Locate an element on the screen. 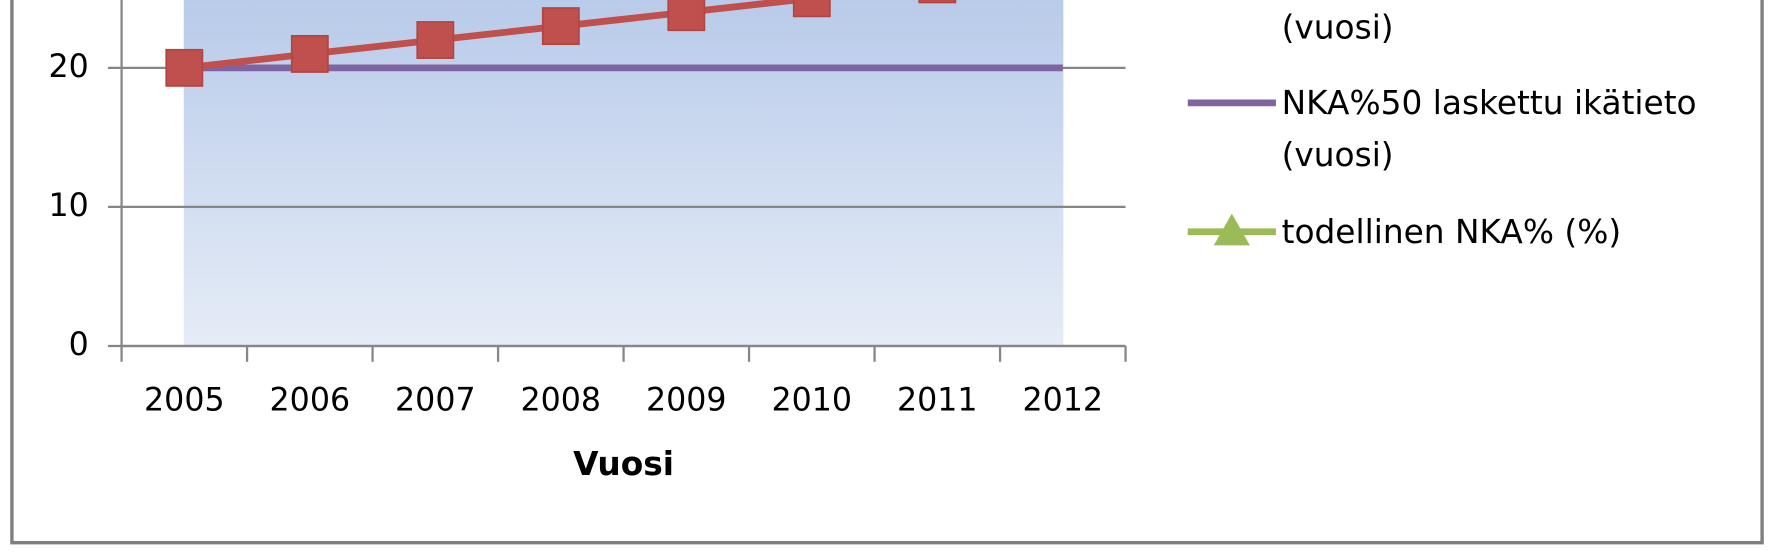 The width and height of the screenshot is (1774, 554). legend-label: todellinen NKA% (%) is located at coordinates (1451, 231).